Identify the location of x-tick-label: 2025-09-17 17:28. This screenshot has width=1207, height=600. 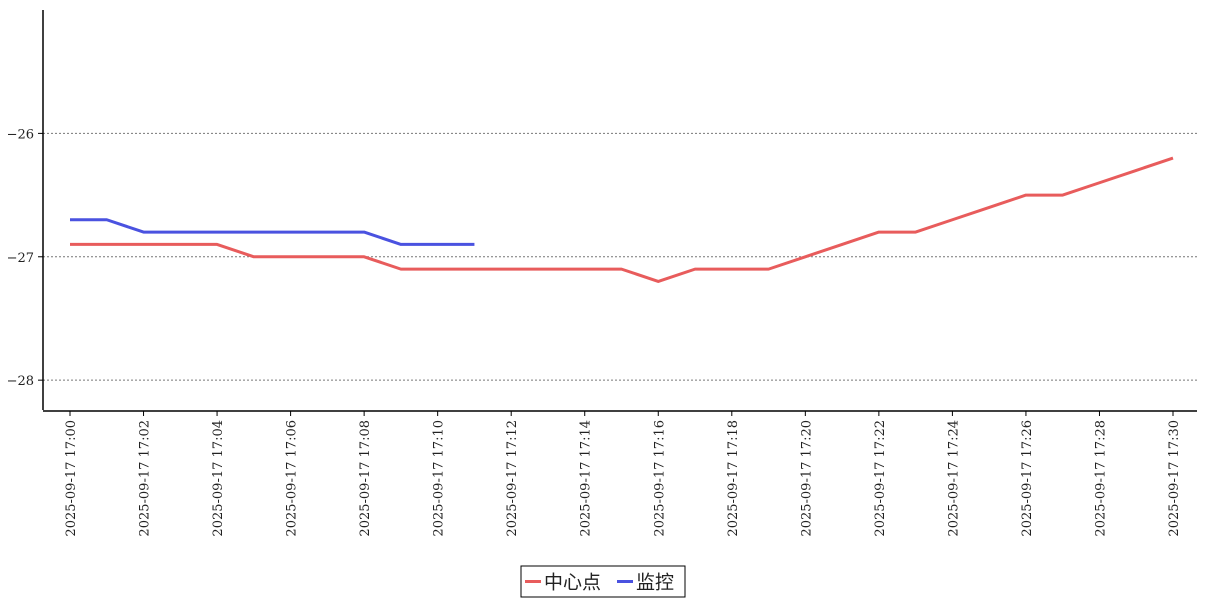
(1100, 478).